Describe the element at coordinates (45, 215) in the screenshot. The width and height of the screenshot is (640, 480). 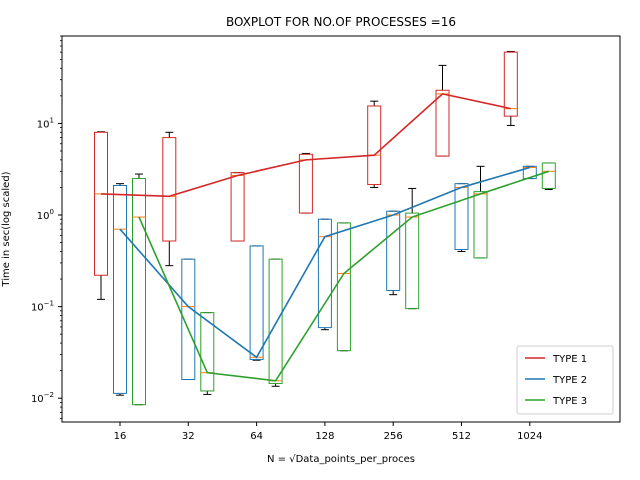
I see `y-tick-label: 10⁰` at that location.